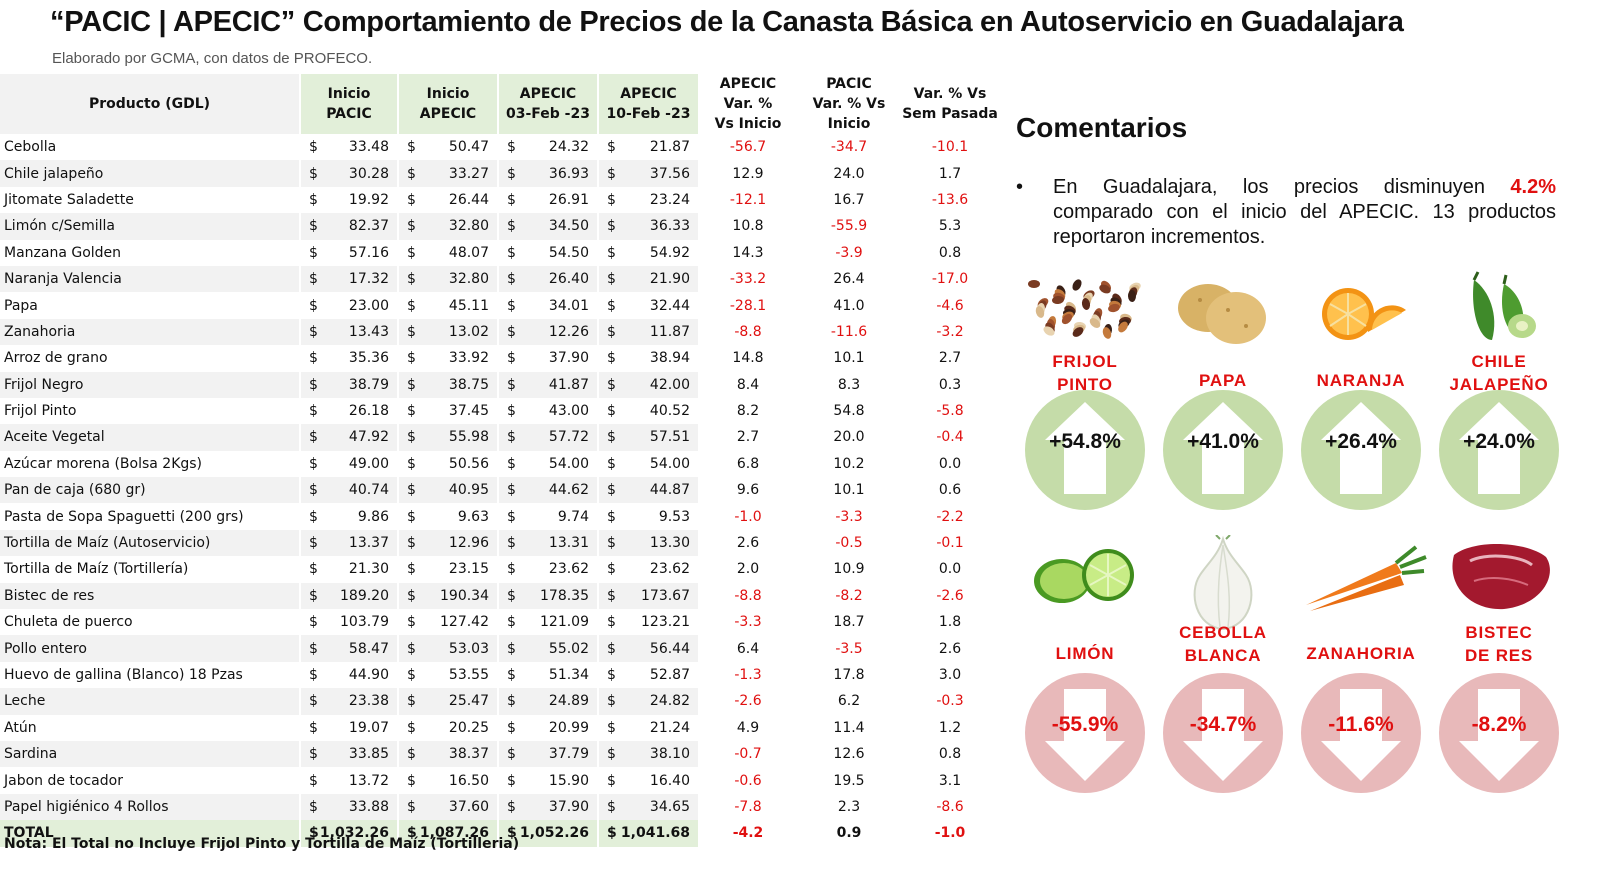 This screenshot has height=874, width=1600. Describe the element at coordinates (1361, 577) in the screenshot. I see `carrot-icon` at that location.